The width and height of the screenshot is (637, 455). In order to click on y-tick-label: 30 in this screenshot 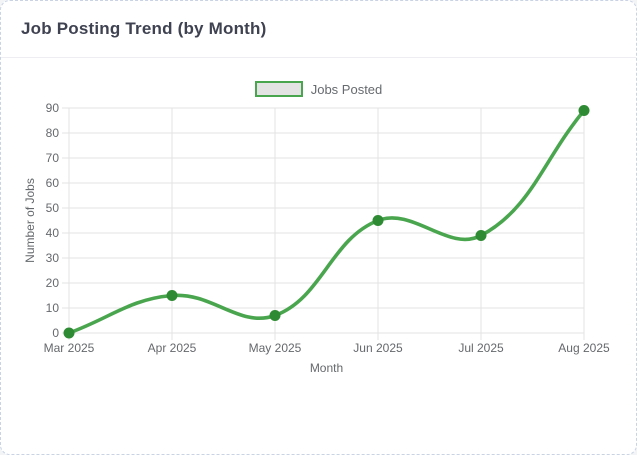, I will do `click(53, 258)`.